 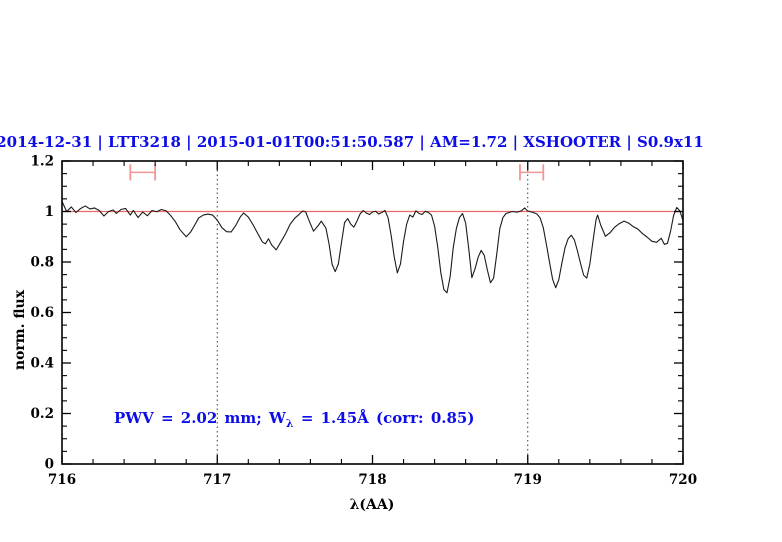 What do you see at coordinates (49, 465) in the screenshot?
I see `y-tick-label: 0` at bounding box center [49, 465].